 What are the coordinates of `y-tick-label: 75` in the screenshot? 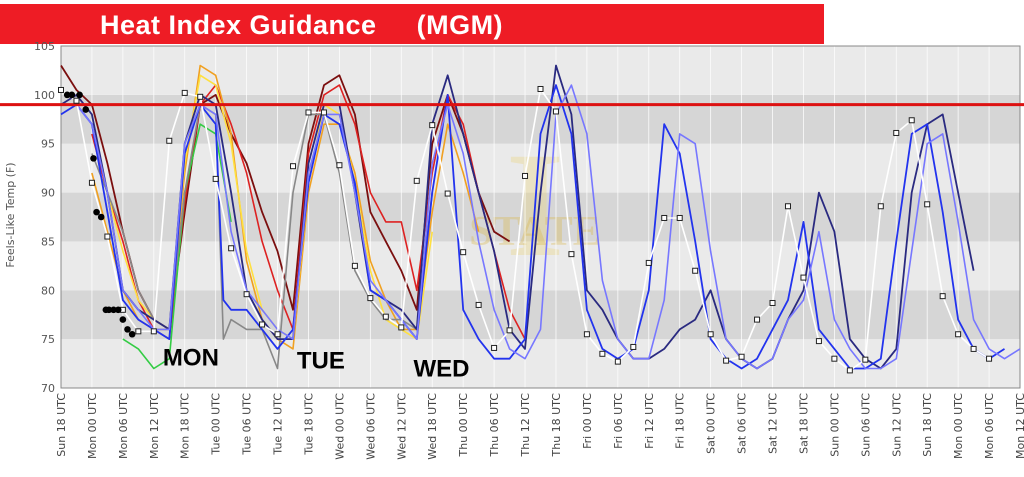 It's located at (48, 339).